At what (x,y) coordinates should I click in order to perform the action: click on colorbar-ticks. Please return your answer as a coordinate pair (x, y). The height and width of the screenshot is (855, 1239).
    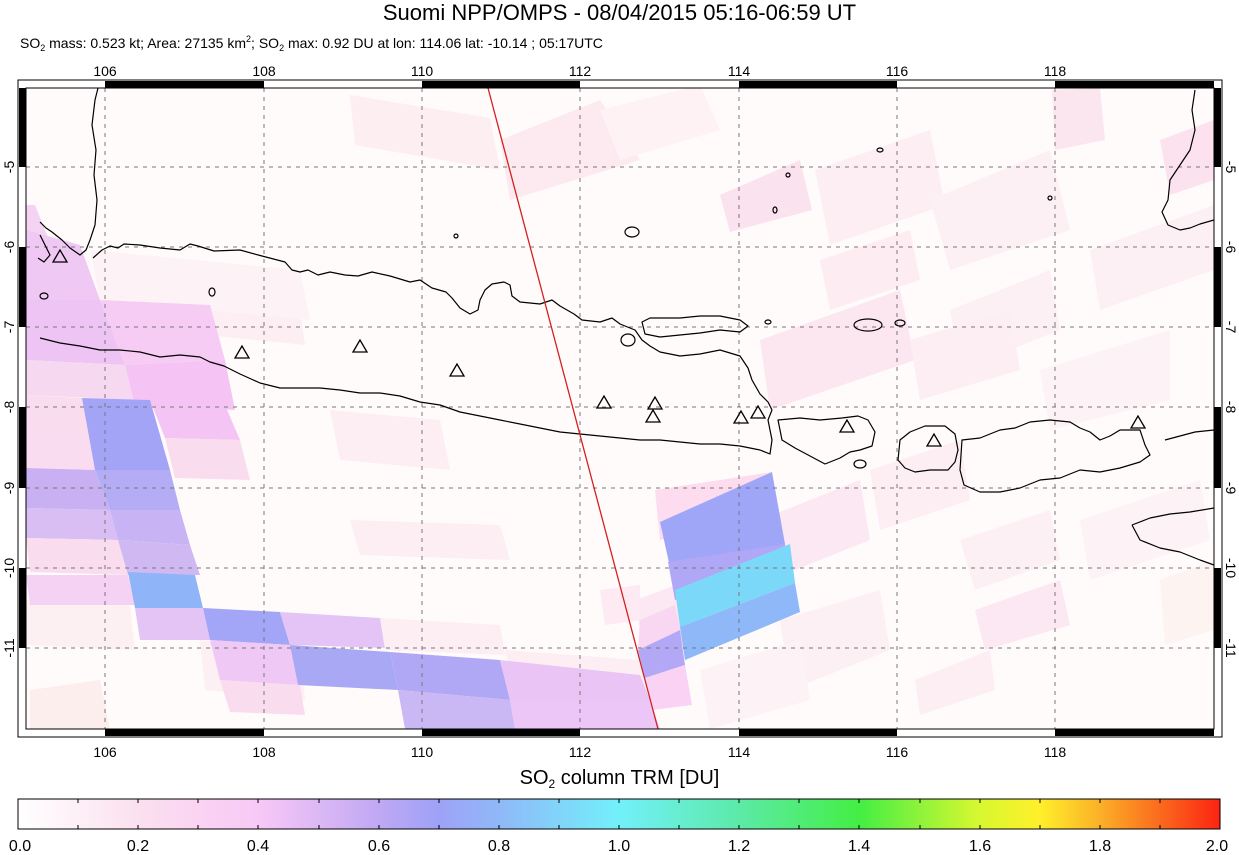
    Looking at the image, I should click on (619, 814).